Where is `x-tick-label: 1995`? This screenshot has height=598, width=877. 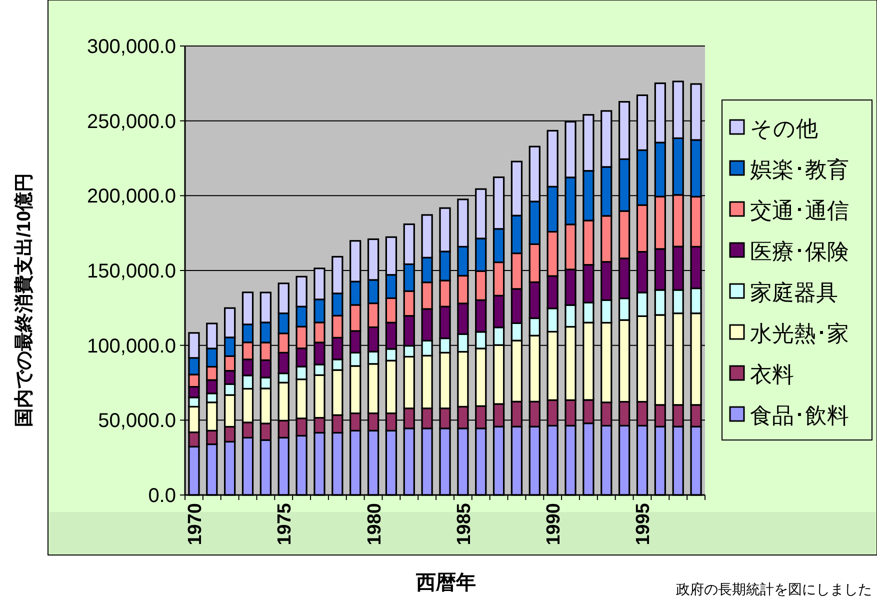 x-tick-label: 1995 is located at coordinates (643, 524).